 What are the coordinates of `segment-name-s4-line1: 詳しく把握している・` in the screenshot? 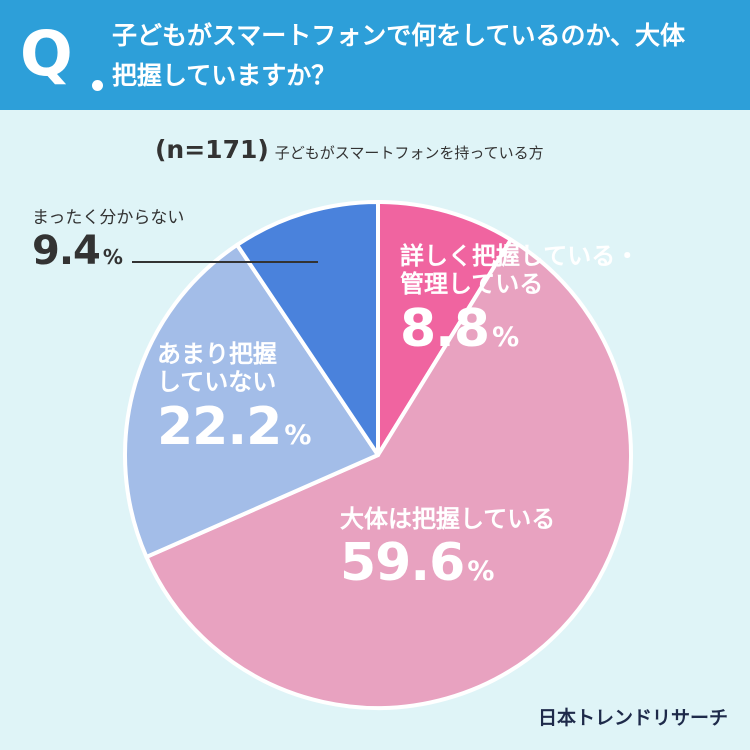 It's located at (520, 256).